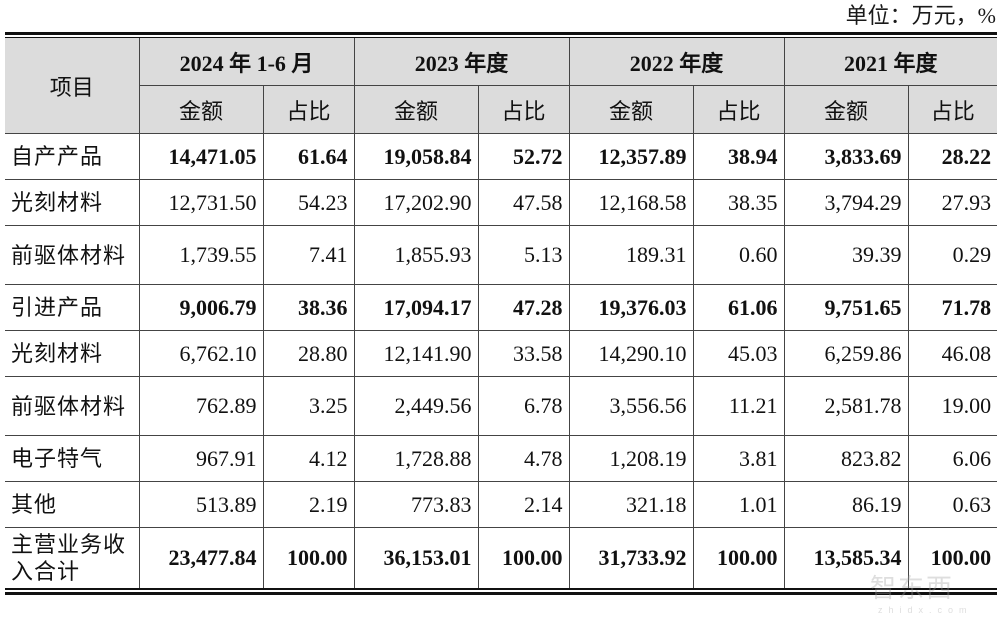 This screenshot has height=636, width=1000. What do you see at coordinates (952, 307) in the screenshot?
I see `ratio-cell: 71.78` at bounding box center [952, 307].